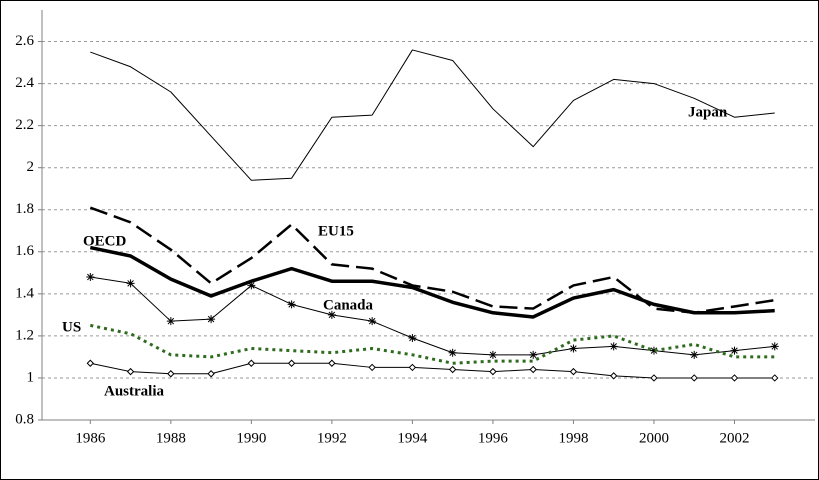  What do you see at coordinates (412, 438) in the screenshot?
I see `x-tick-label: 1994` at bounding box center [412, 438].